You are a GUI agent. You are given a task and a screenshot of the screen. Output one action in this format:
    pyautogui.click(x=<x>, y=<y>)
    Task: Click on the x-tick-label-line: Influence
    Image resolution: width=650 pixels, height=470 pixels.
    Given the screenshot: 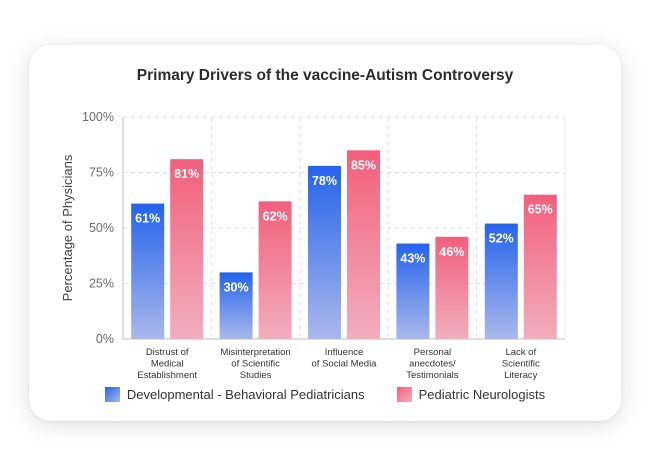 What is the action you would take?
    pyautogui.click(x=344, y=352)
    